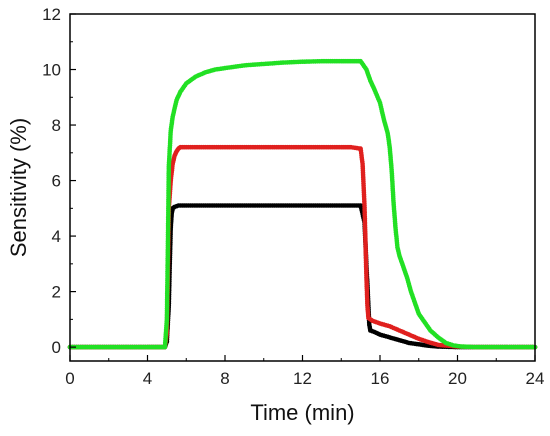 This screenshot has width=550, height=436. What do you see at coordinates (56, 347) in the screenshot?
I see `y-tick-label: 0` at bounding box center [56, 347].